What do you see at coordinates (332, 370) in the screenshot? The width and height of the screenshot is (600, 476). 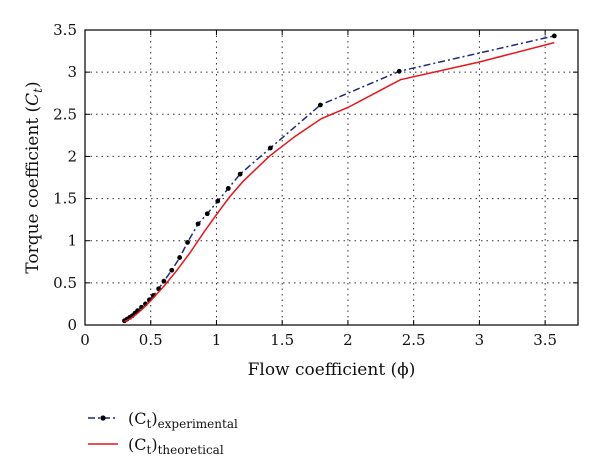 I see `x-axis-label: Flow coefficient (ϕ)` at bounding box center [332, 370].